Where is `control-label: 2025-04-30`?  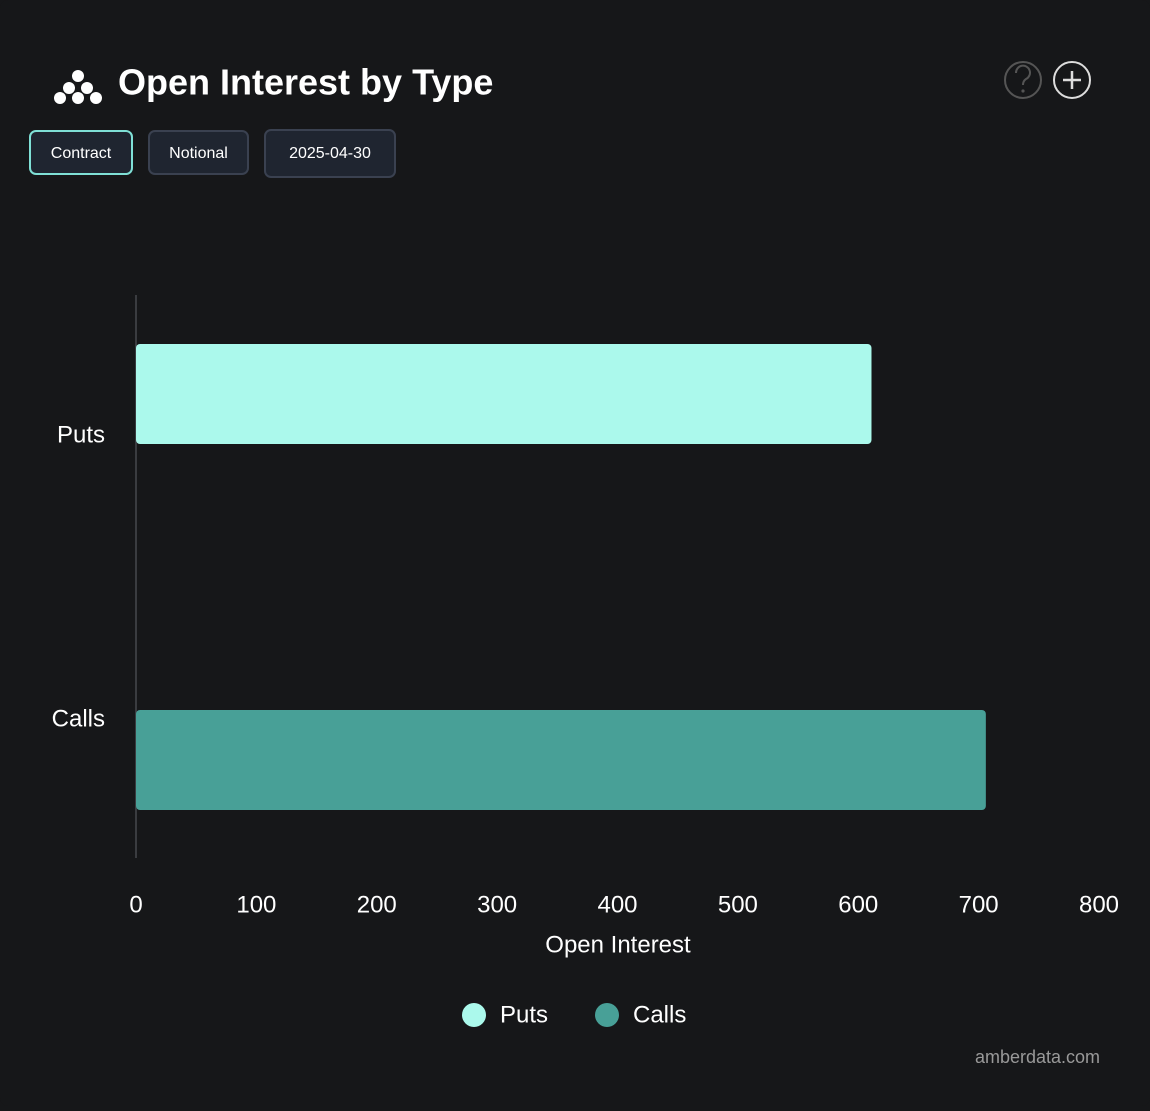
control-label: 2025-04-30 is located at coordinates (330, 153).